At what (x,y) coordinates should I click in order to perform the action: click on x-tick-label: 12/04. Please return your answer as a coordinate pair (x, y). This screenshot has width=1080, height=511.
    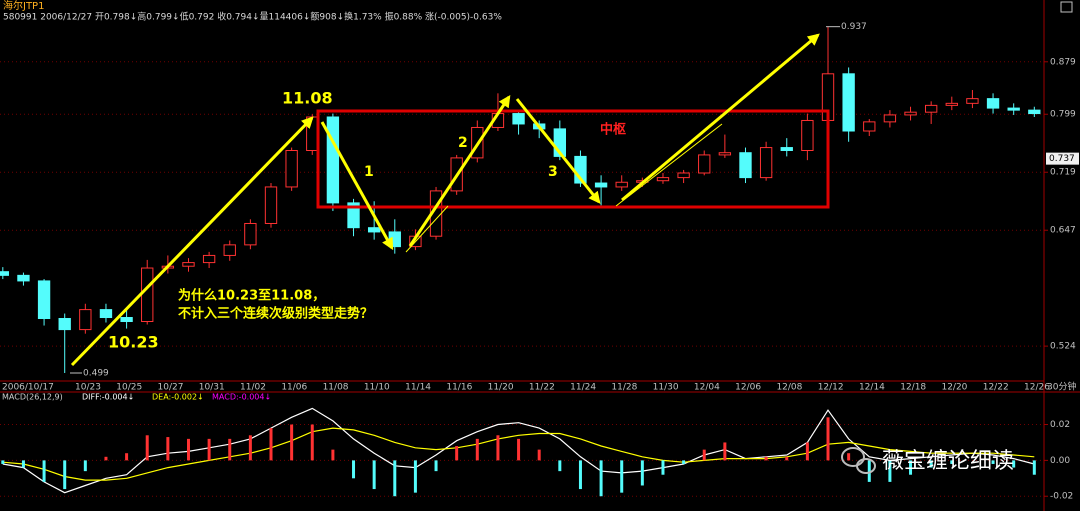
    Looking at the image, I should click on (707, 388).